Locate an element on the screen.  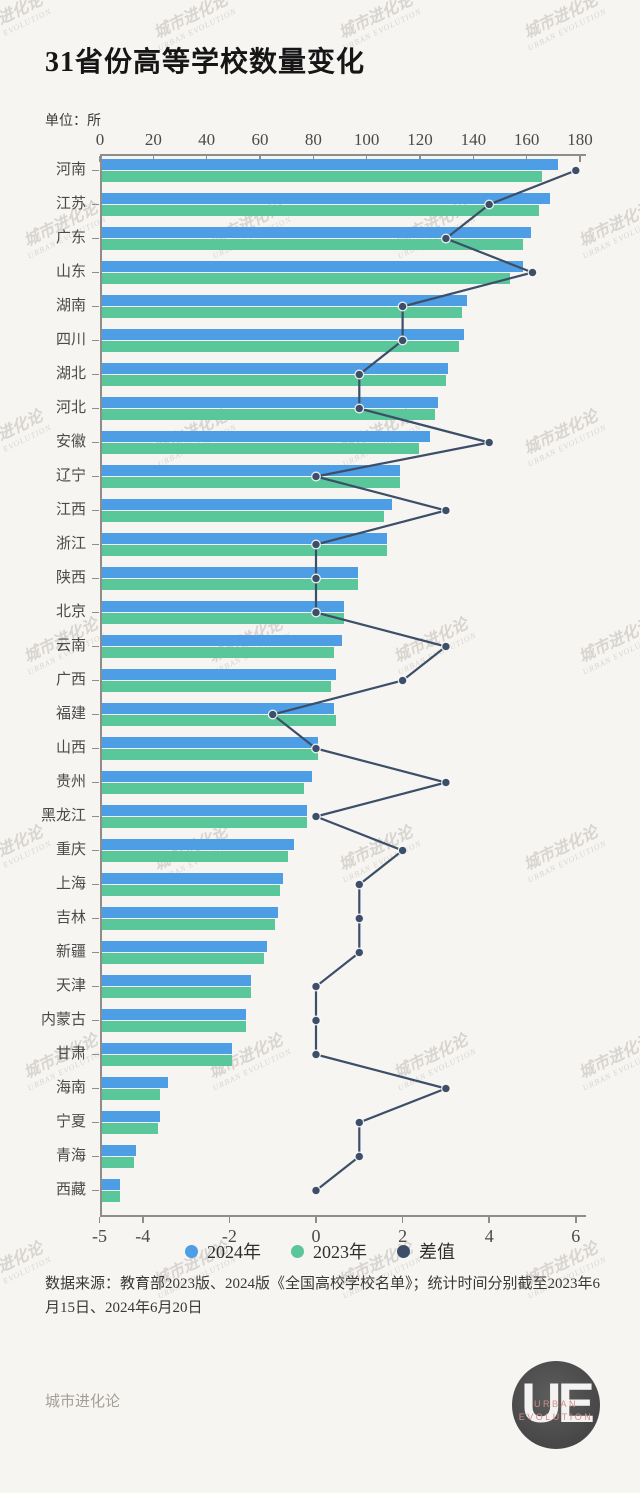
category-label: 湖北 is located at coordinates (70, 374).